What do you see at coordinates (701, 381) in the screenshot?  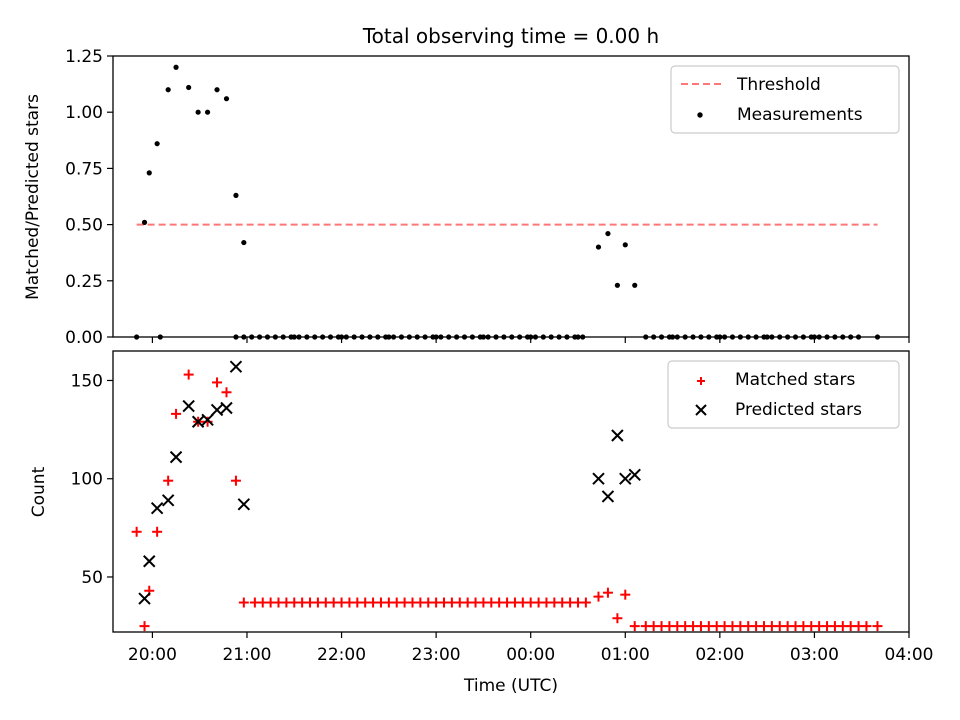 I see `legend-matched-swatch` at bounding box center [701, 381].